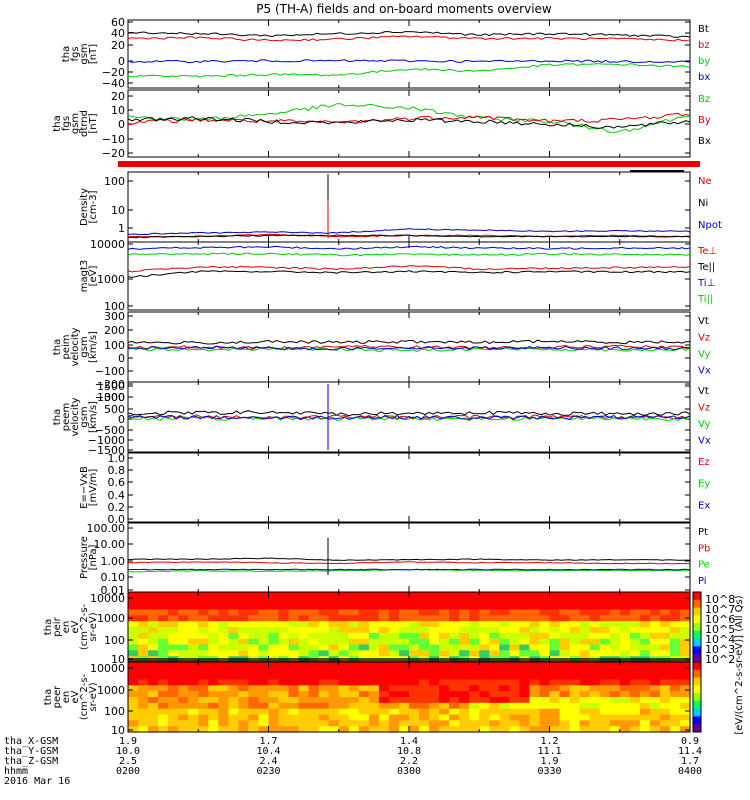  What do you see at coordinates (739, 664) in the screenshot?
I see `colorbar-label: [eV/(cm^2-s-sr-eV)] (All Qs)` at bounding box center [739, 664].